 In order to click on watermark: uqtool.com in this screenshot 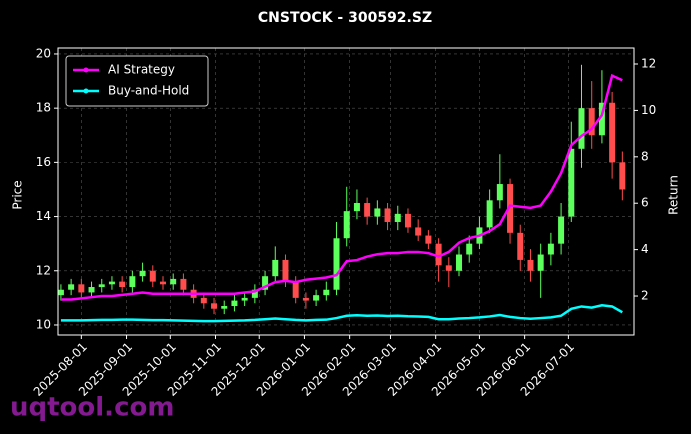, I will do `click(92, 408)`.